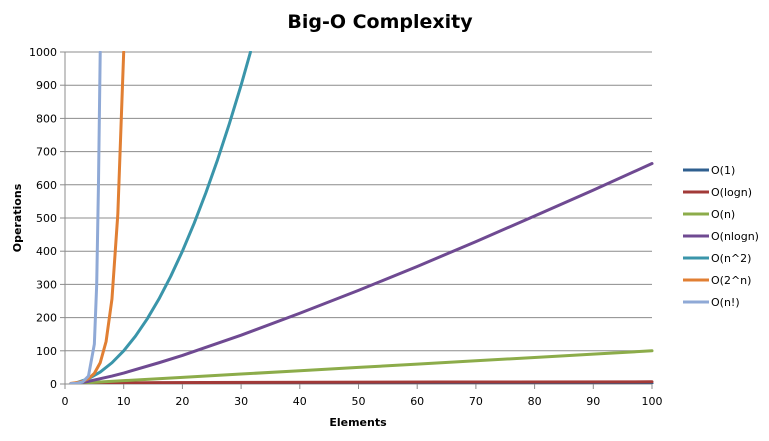  What do you see at coordinates (46, 351) in the screenshot?
I see `y-tick-label: 100` at bounding box center [46, 351].